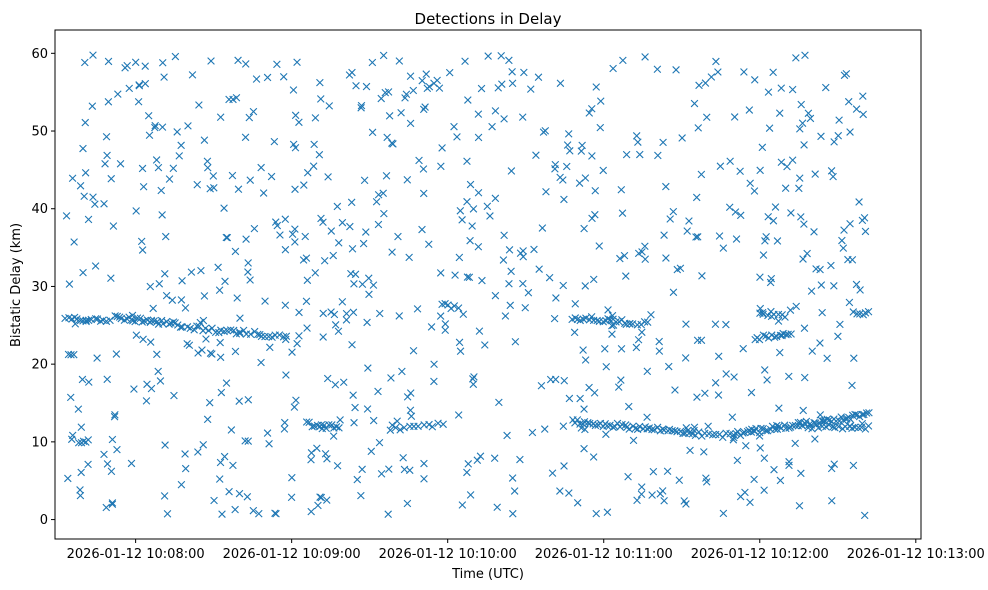 The width and height of the screenshot is (988, 590). I want to click on x-tick-label: 2026-01-12 10:10:00, so click(448, 554).